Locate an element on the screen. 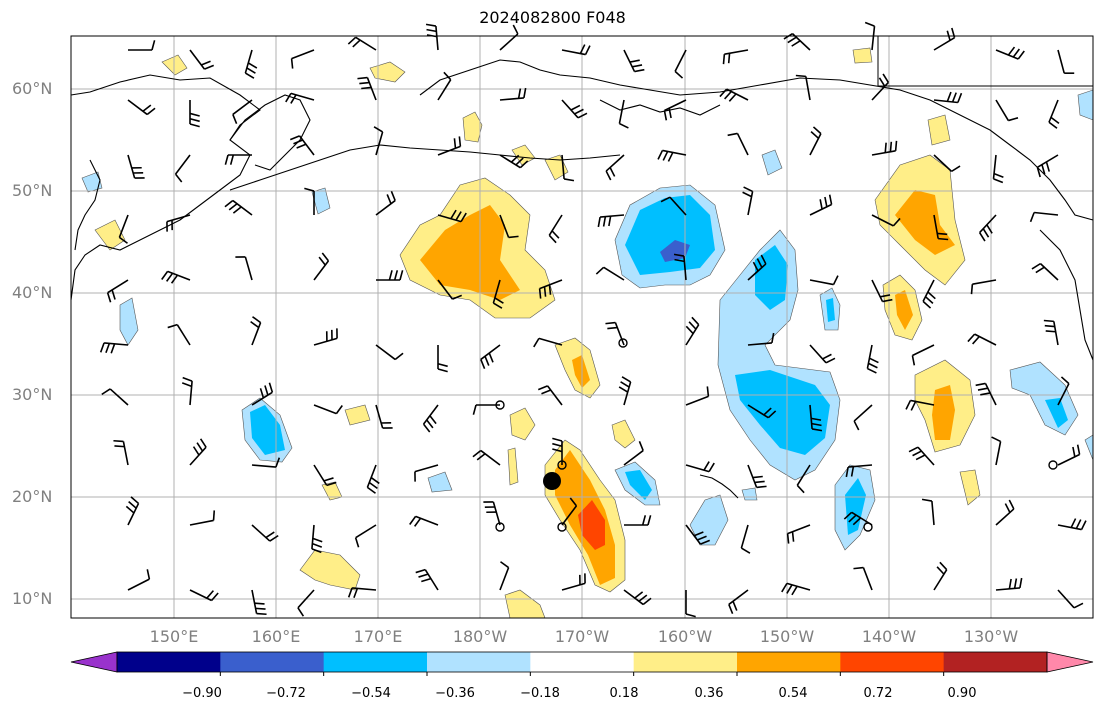 The height and width of the screenshot is (712, 1105). colorbar-label-10: 0.90 is located at coordinates (962, 693).